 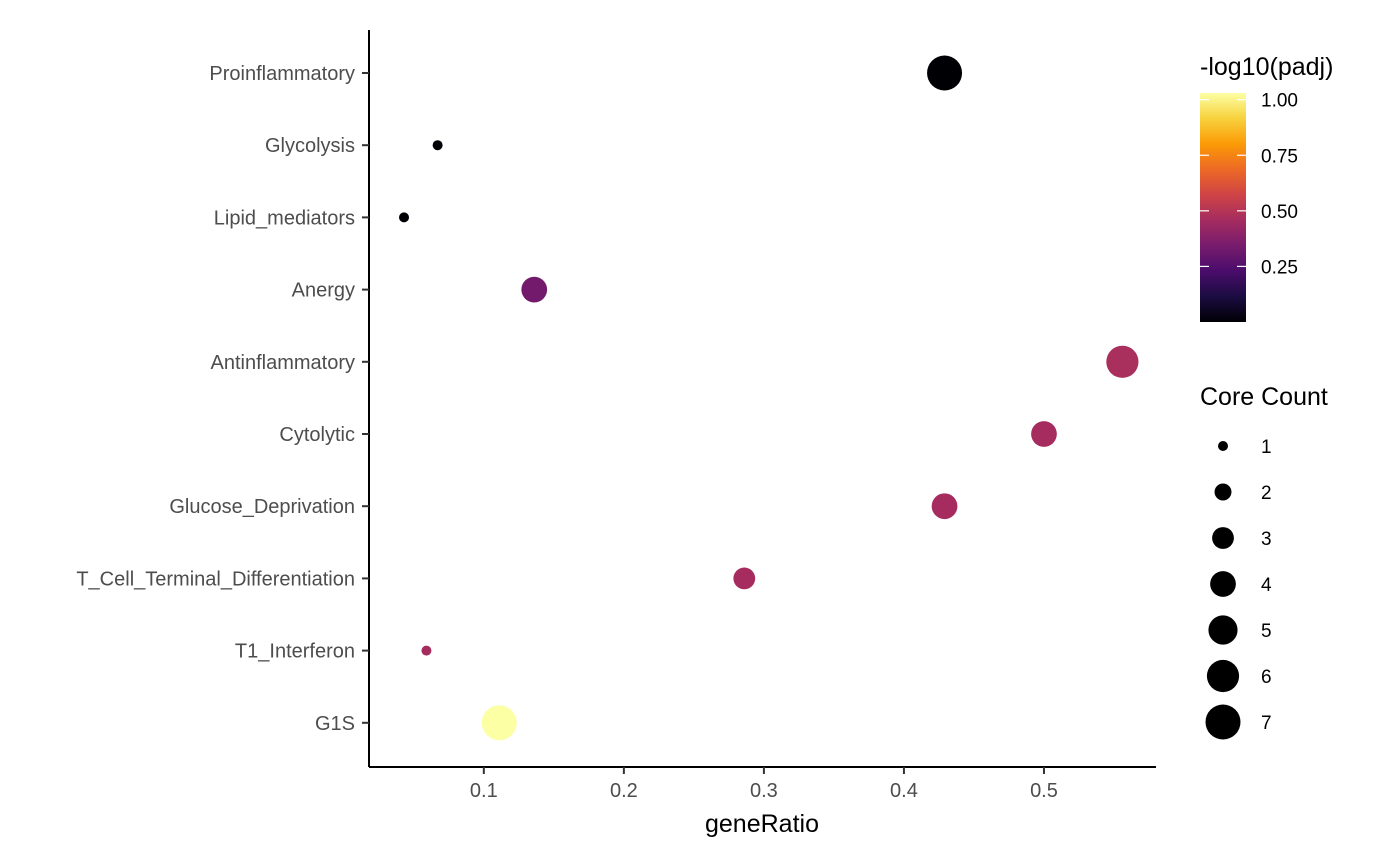 What do you see at coordinates (317, 435) in the screenshot?
I see `y-tick-label: Cytolytic` at bounding box center [317, 435].